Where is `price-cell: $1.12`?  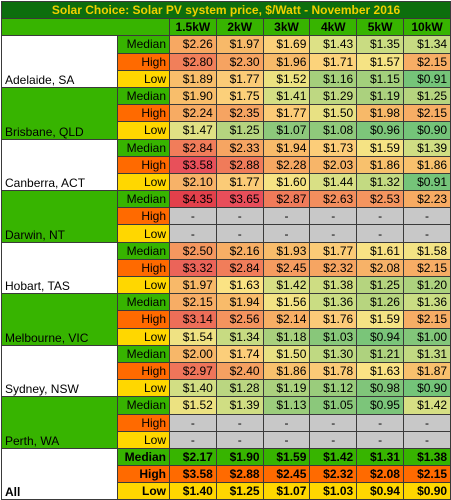 price-cell: $1.12 is located at coordinates (333, 388).